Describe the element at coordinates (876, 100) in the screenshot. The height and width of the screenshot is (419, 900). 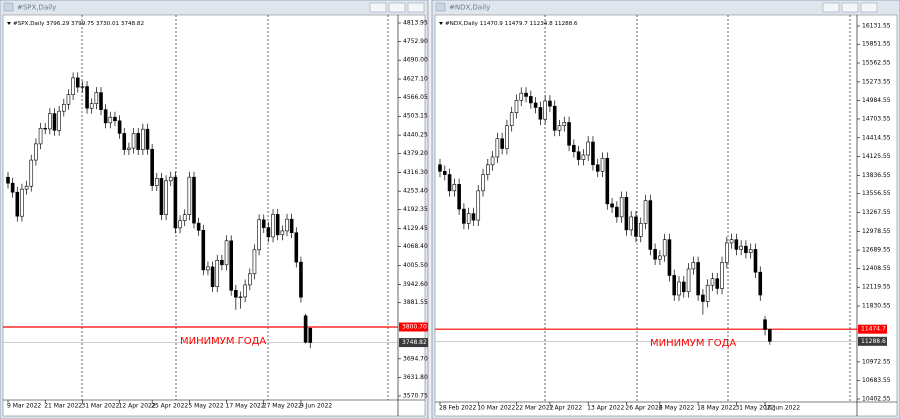
I see `y-tick-label: 14984.55` at that location.